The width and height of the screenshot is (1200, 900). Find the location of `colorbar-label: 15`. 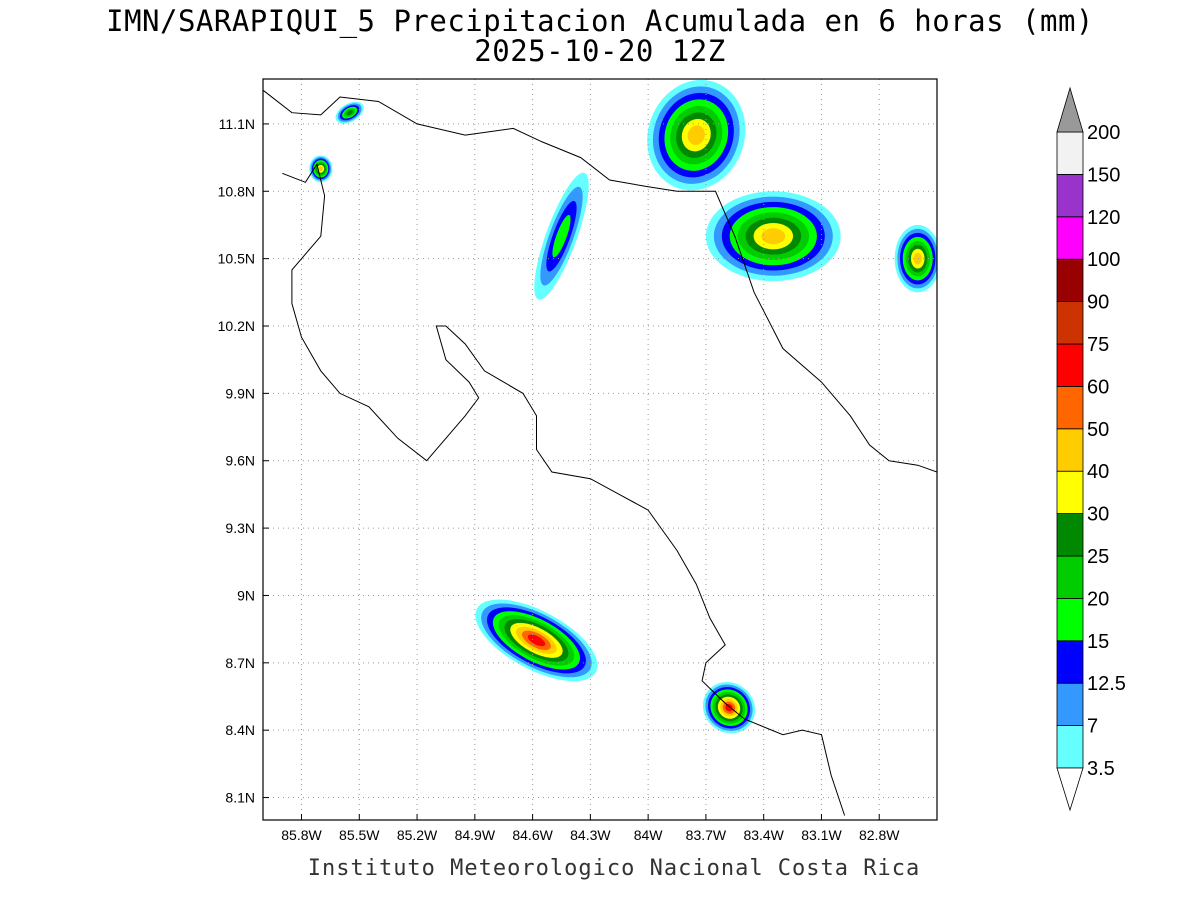

colorbar-label: 15 is located at coordinates (1098, 642).